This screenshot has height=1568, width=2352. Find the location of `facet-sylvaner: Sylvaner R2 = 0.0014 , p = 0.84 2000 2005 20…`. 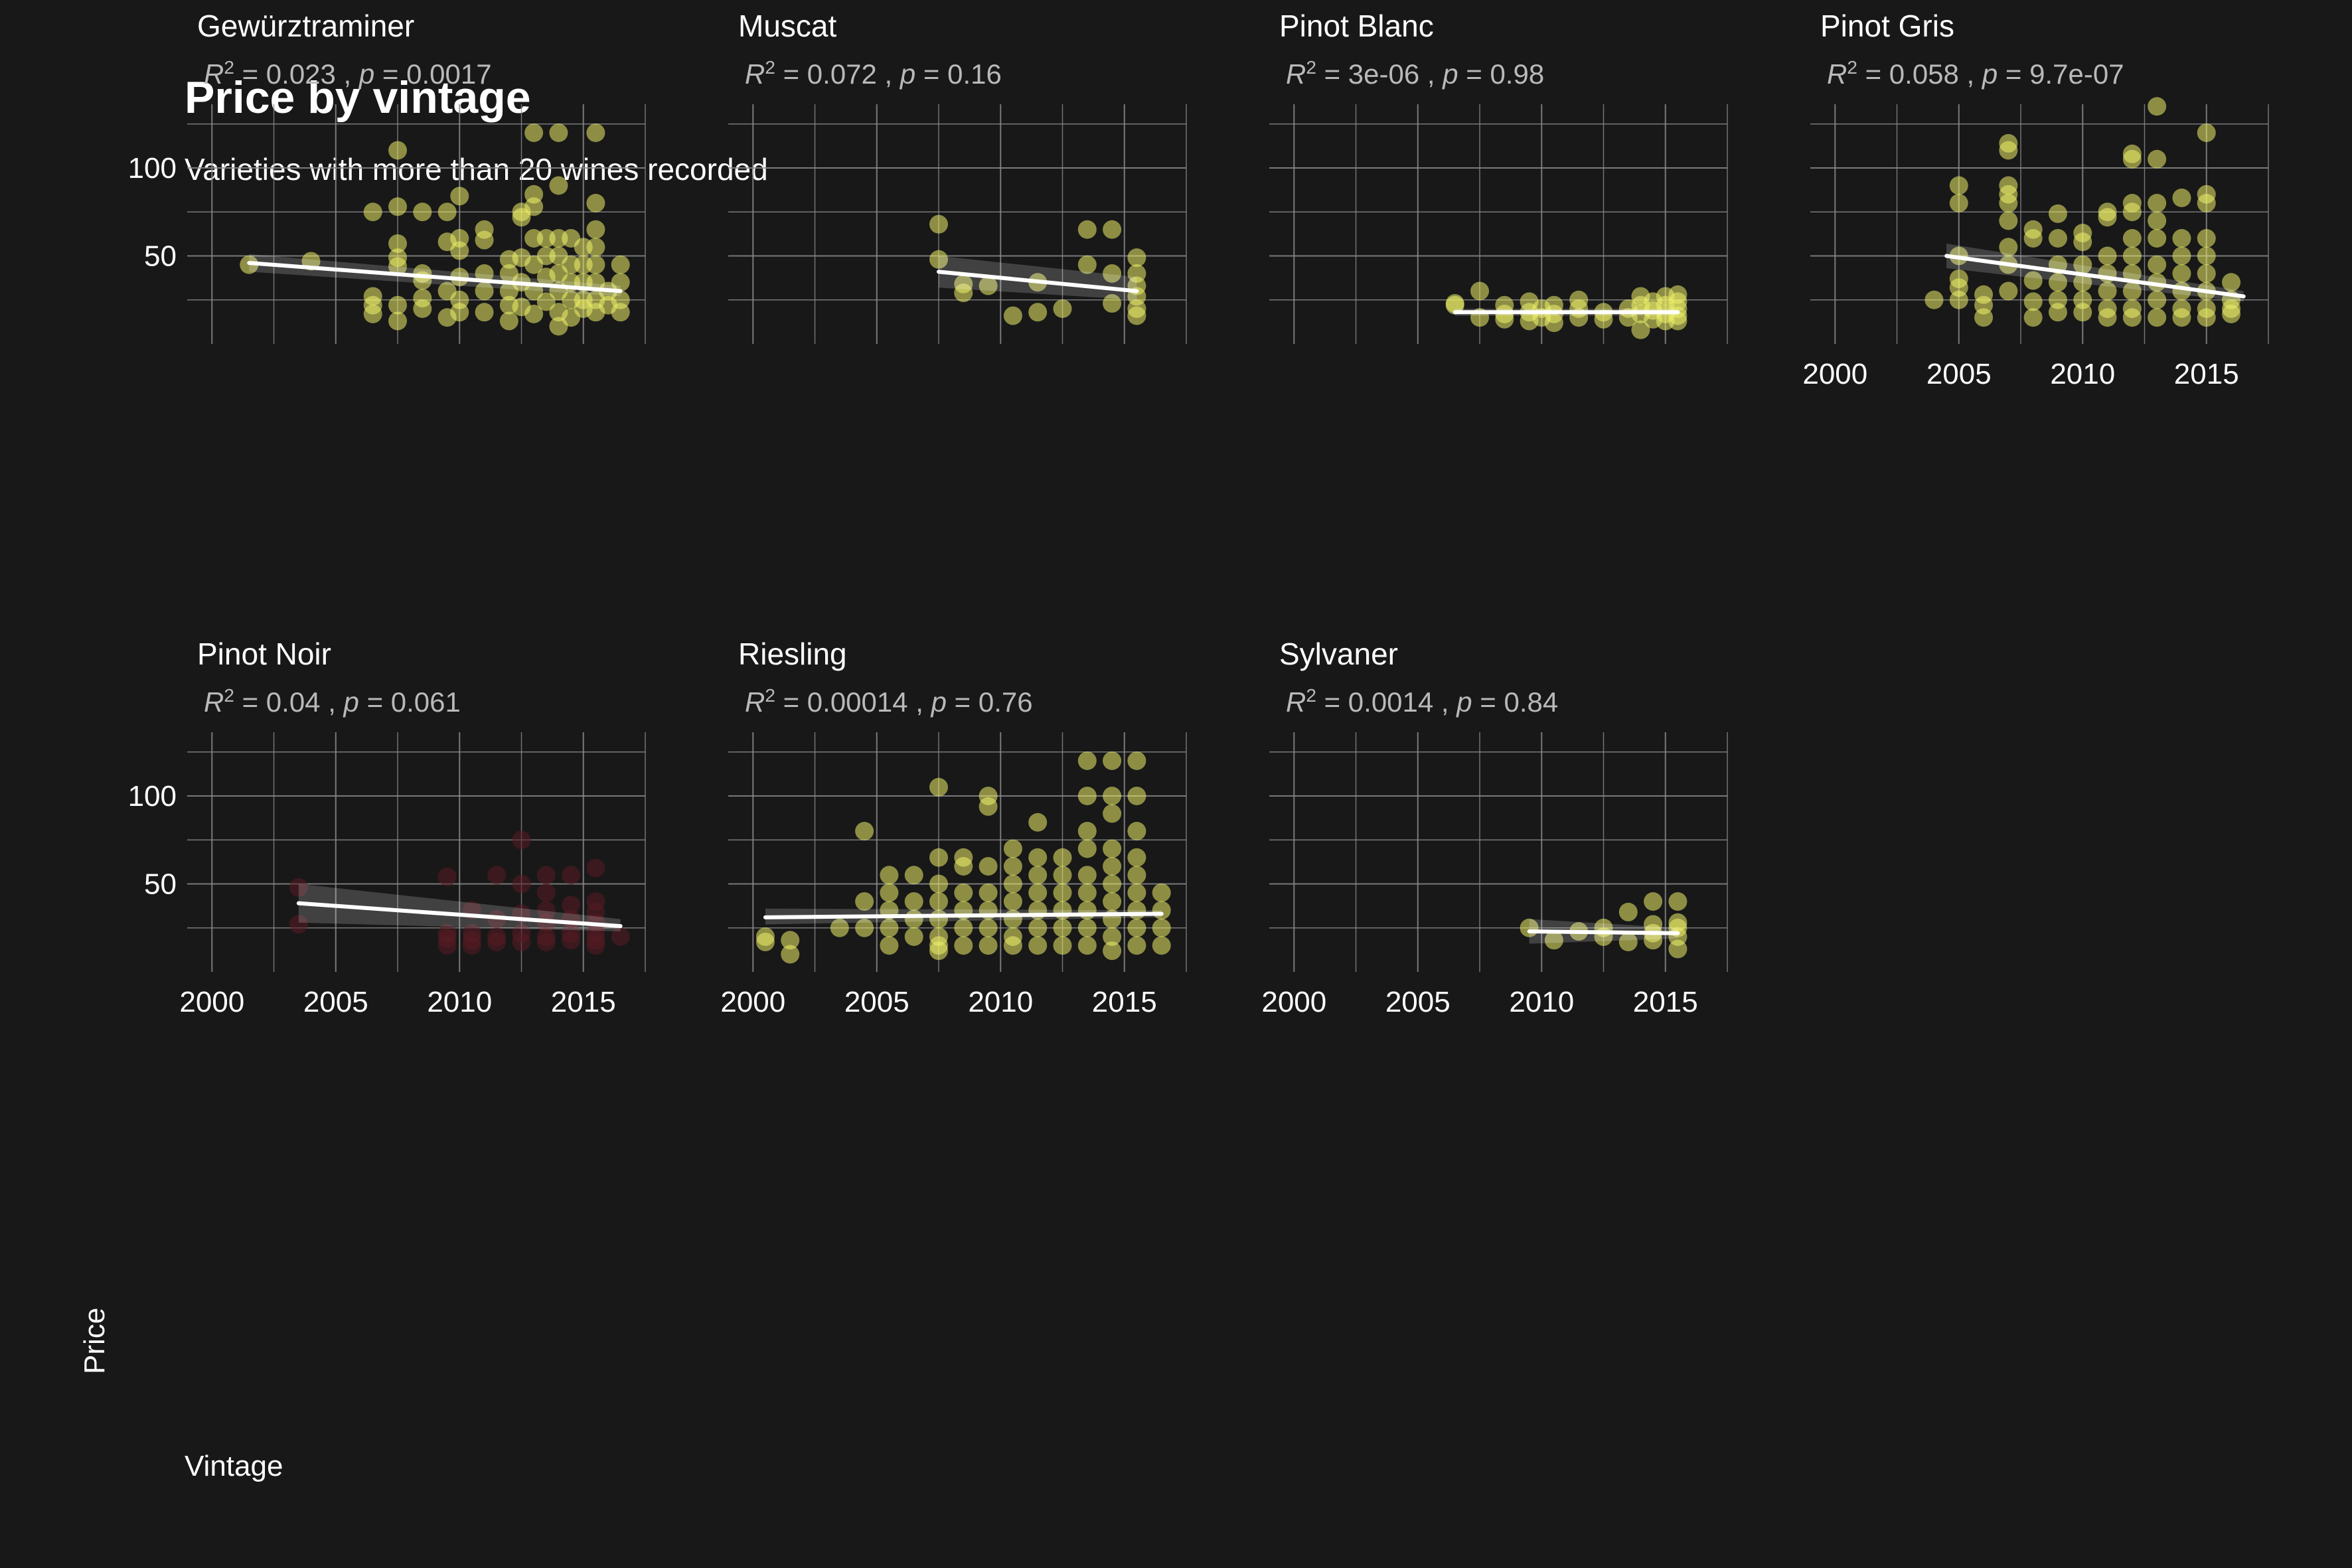

facet-sylvaner: Sylvaner R2 = 0.0014 , p = 0.84 2000 2005 20… is located at coordinates (1494, 828).